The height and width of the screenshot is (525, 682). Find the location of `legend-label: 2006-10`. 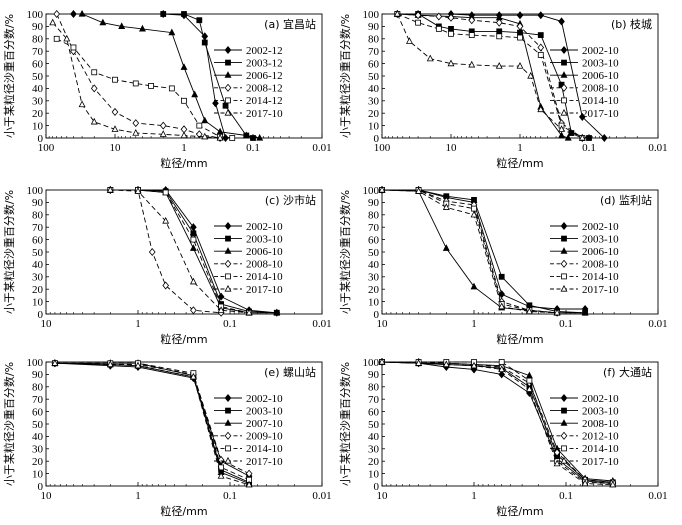

legend-label: 2006-10 is located at coordinates (600, 252).